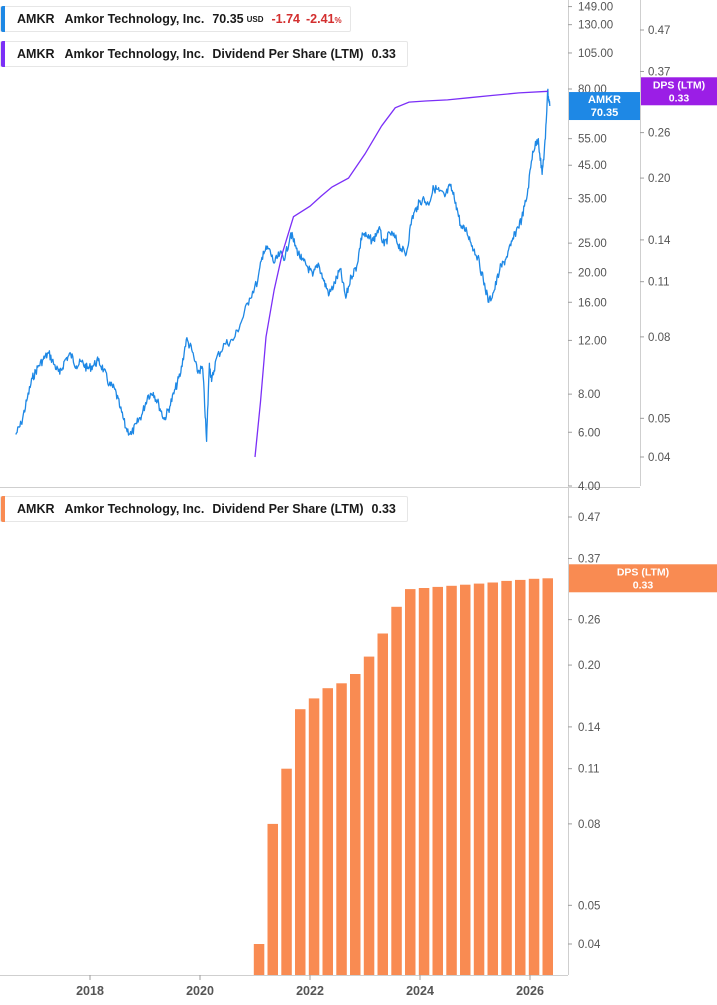 The width and height of the screenshot is (717, 1005). What do you see at coordinates (134, 509) in the screenshot?
I see `dps-bottom-legend-name: Amkor Technology, Inc.` at bounding box center [134, 509].